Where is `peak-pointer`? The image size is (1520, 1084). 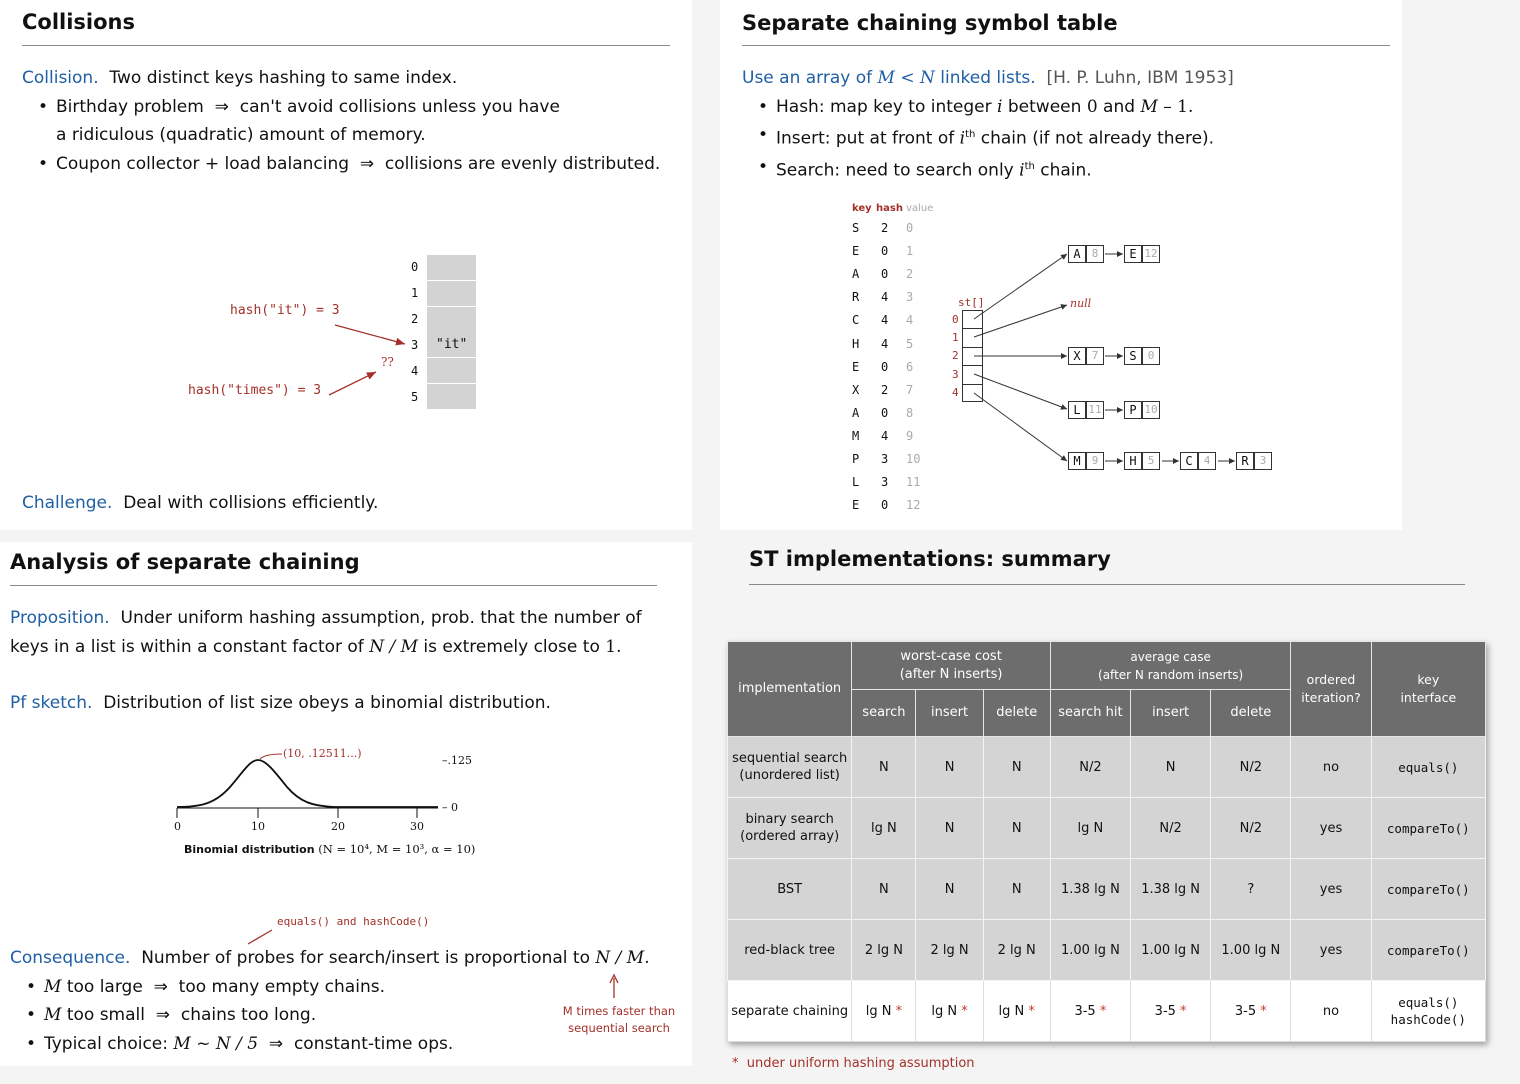 peak-pointer is located at coordinates (271, 756).